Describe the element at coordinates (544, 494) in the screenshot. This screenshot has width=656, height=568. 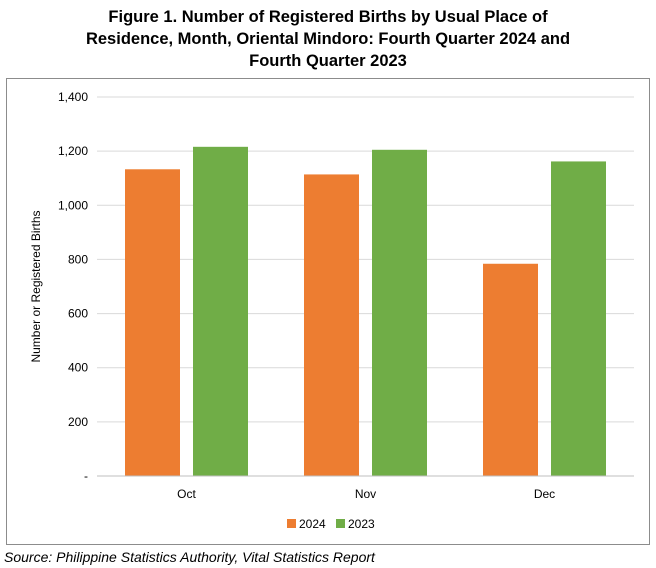
I see `x-tick-label: Dec` at that location.